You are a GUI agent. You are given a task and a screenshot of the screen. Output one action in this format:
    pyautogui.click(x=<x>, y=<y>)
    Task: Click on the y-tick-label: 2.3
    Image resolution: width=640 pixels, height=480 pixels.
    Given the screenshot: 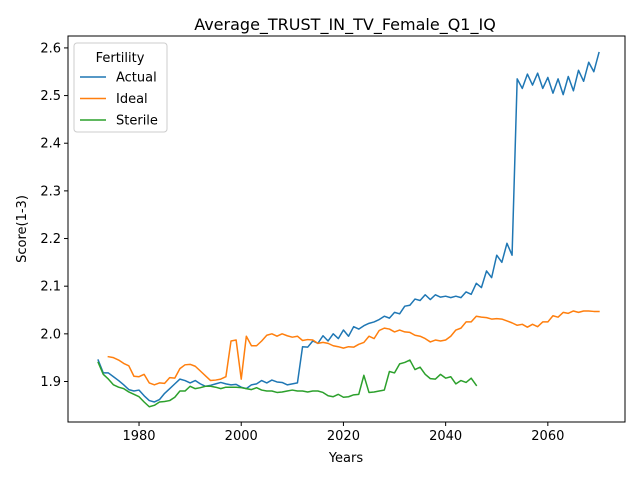 What is the action you would take?
    pyautogui.click(x=50, y=191)
    